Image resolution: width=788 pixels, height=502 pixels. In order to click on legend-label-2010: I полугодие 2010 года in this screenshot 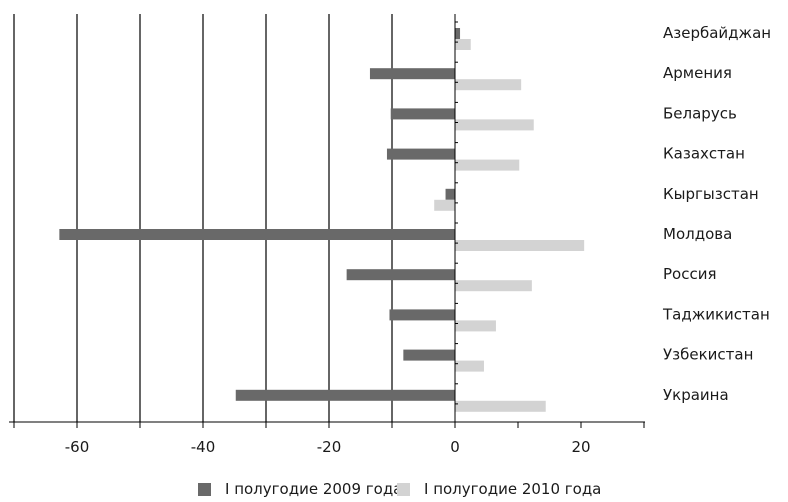, I will do `click(513, 489)`.